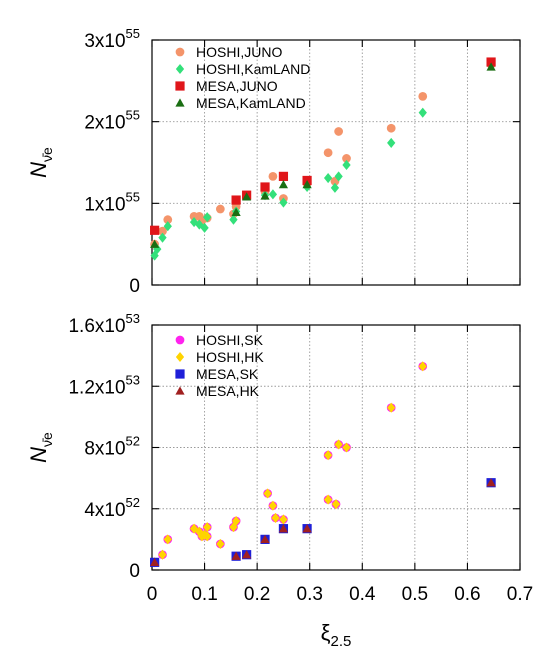 This screenshot has width=547, height=652. I want to click on legend-label: HOSHI,KamLAND, so click(253, 69).